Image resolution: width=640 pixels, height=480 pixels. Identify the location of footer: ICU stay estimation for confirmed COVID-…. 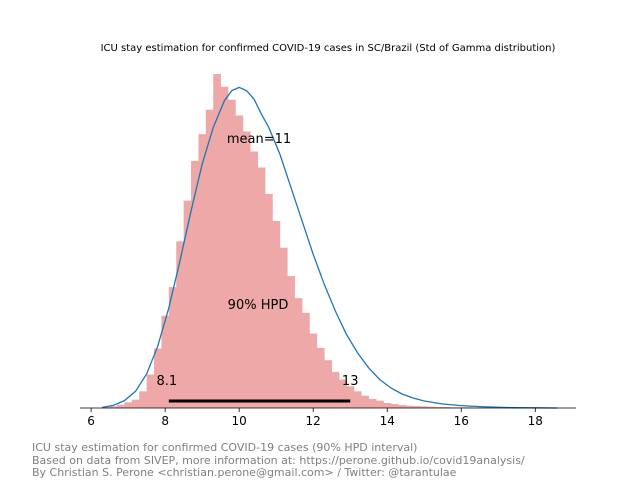
(332, 460).